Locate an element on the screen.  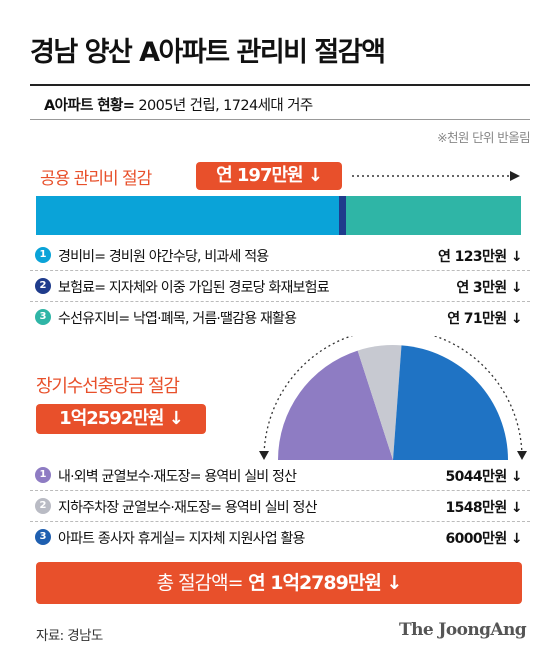
info-value: 2005년 건립, 1724세대 거주 is located at coordinates (223, 106).